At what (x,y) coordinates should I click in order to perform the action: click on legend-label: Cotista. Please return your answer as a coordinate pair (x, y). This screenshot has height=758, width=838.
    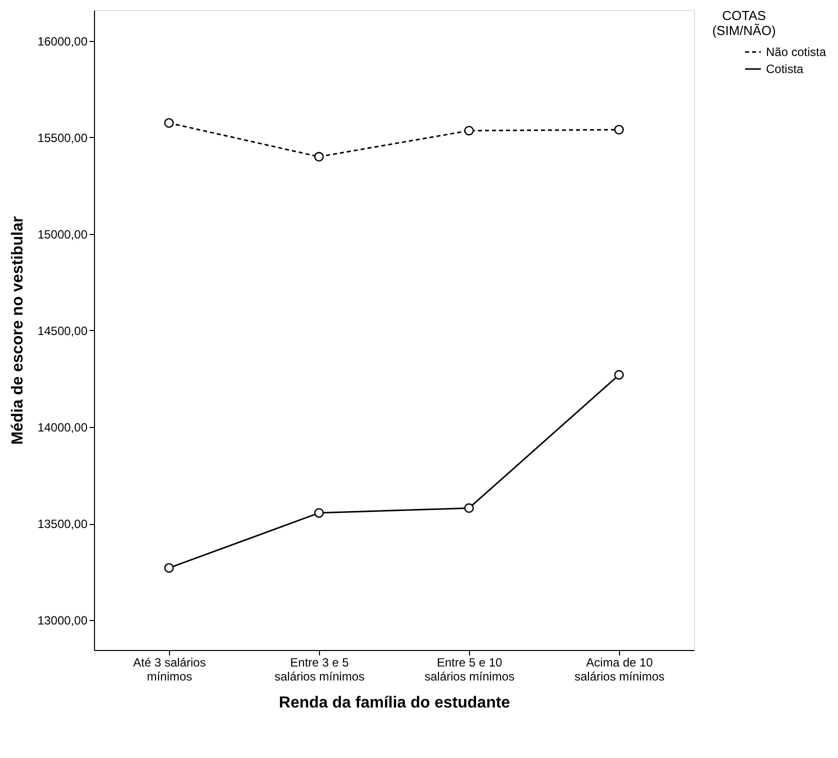
    Looking at the image, I should click on (785, 69).